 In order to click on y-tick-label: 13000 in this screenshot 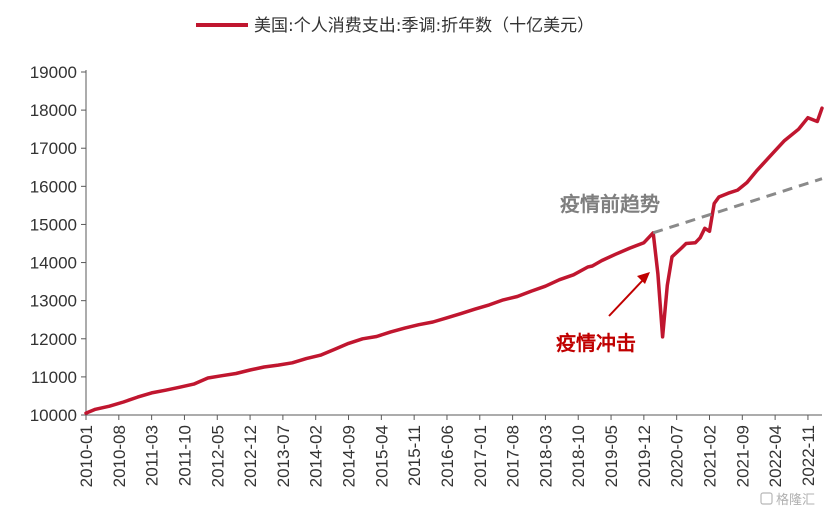, I will do `click(53, 301)`.